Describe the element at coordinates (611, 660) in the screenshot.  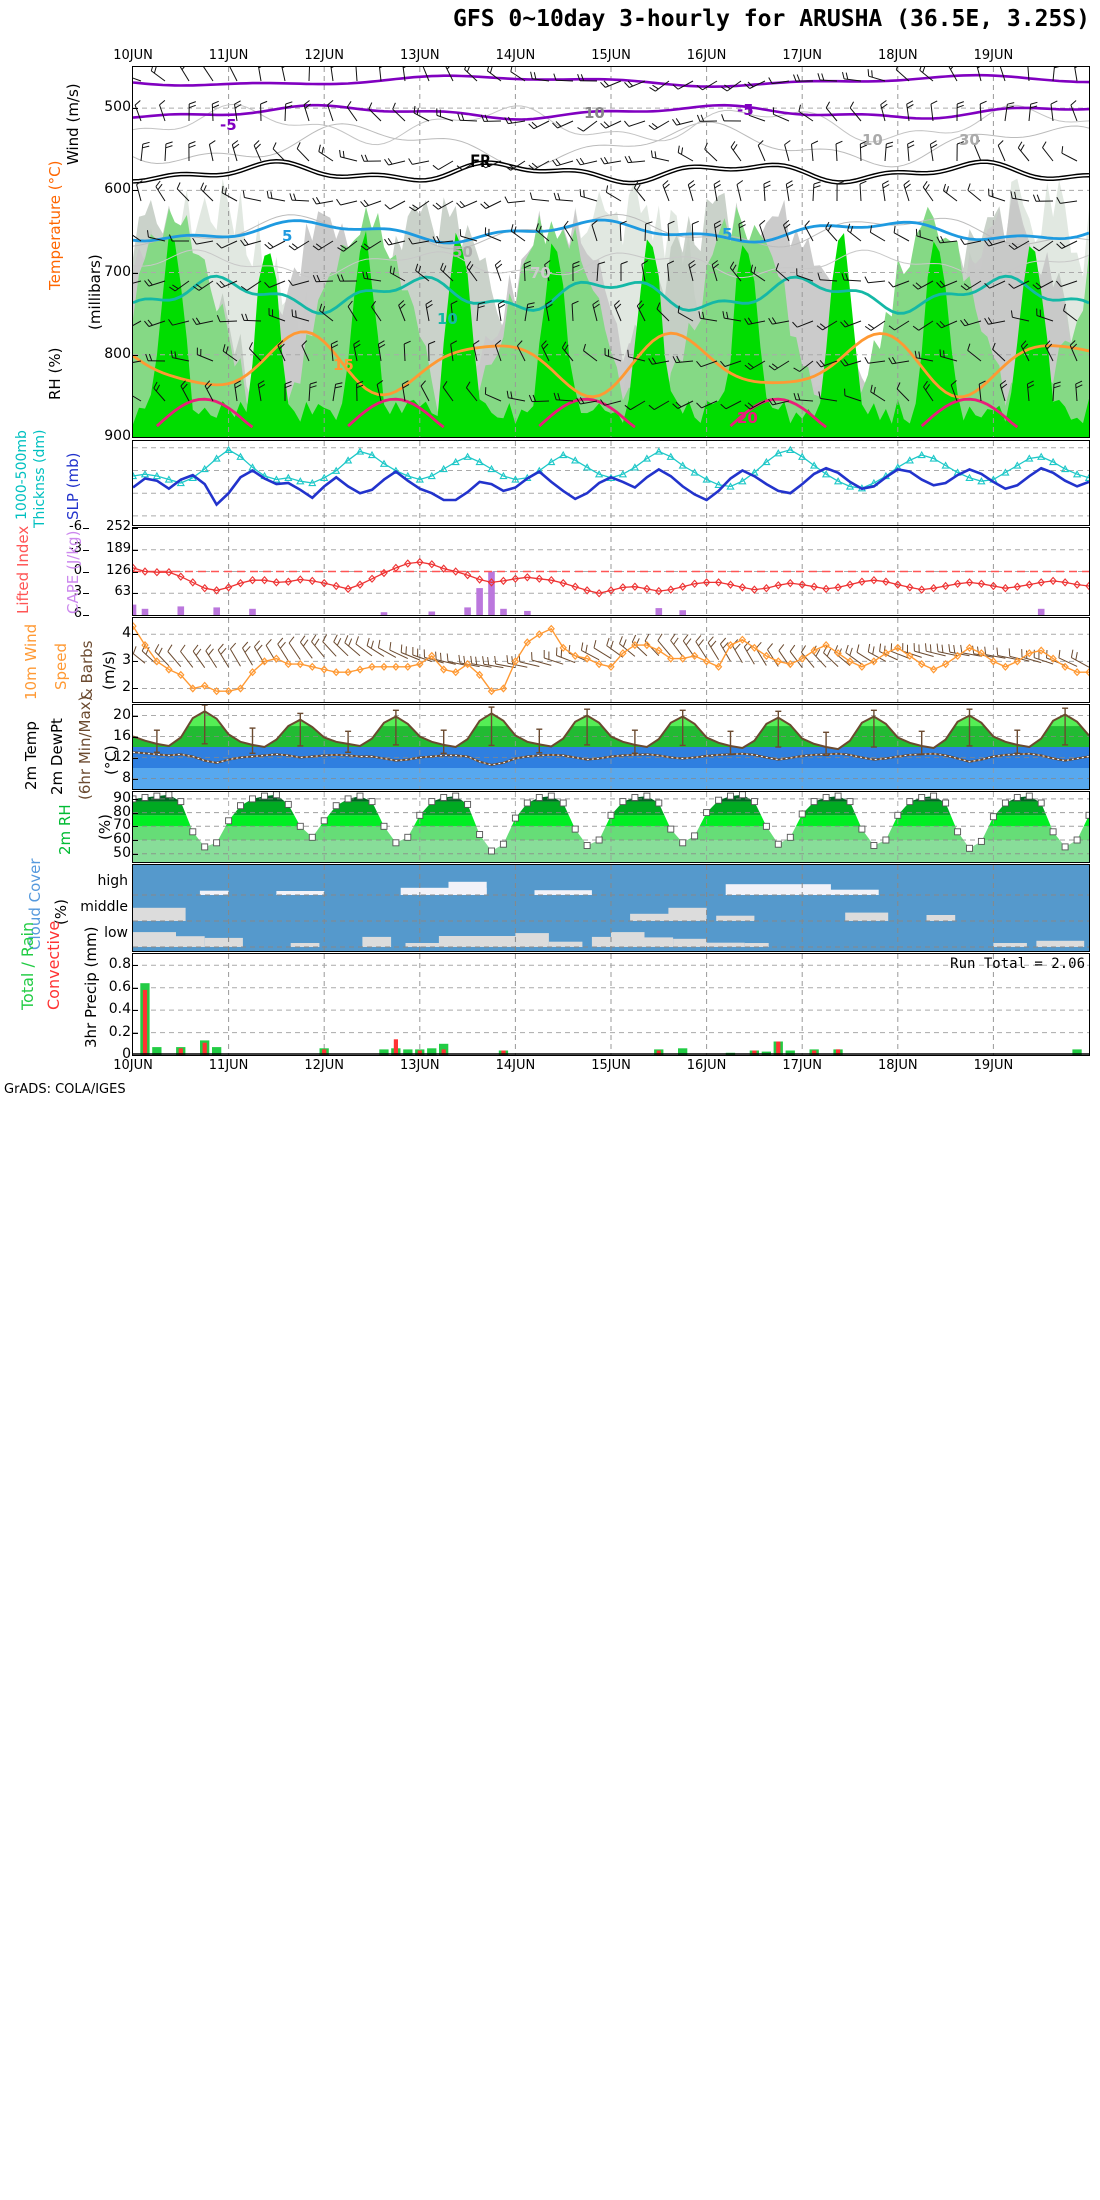
I see `panel-10m-wind` at that location.